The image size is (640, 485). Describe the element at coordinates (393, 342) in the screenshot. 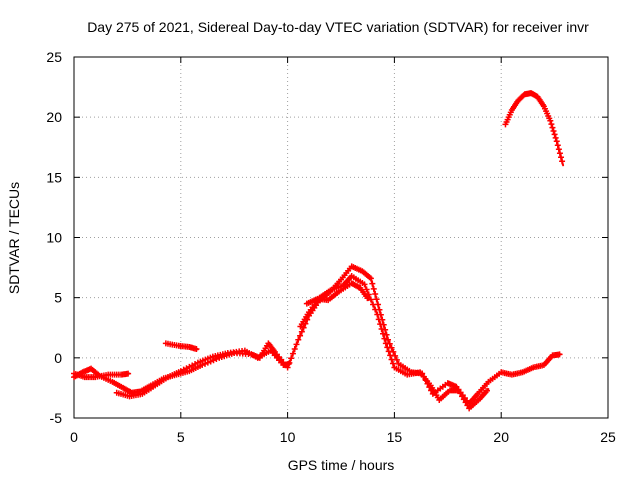

I see `series-track-e` at that location.